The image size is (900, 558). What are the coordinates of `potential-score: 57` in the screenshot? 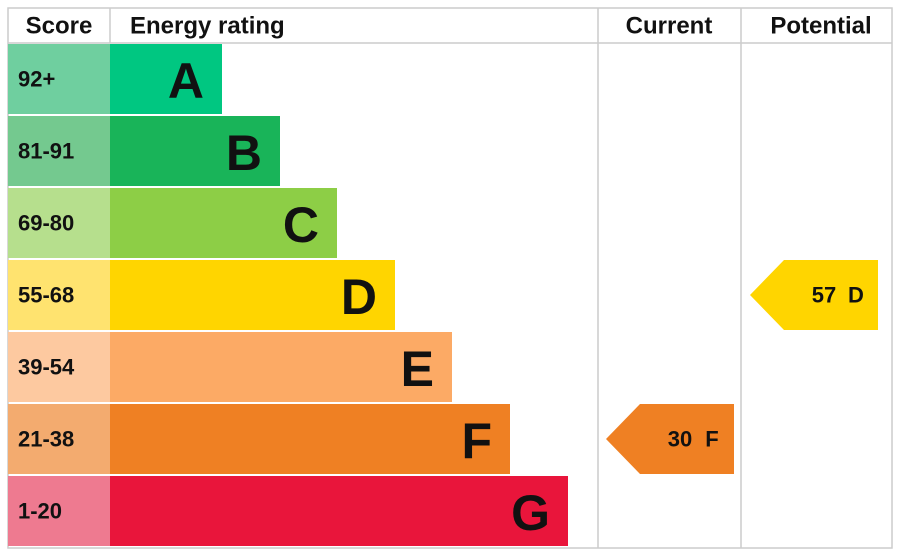 It's located at (824, 295).